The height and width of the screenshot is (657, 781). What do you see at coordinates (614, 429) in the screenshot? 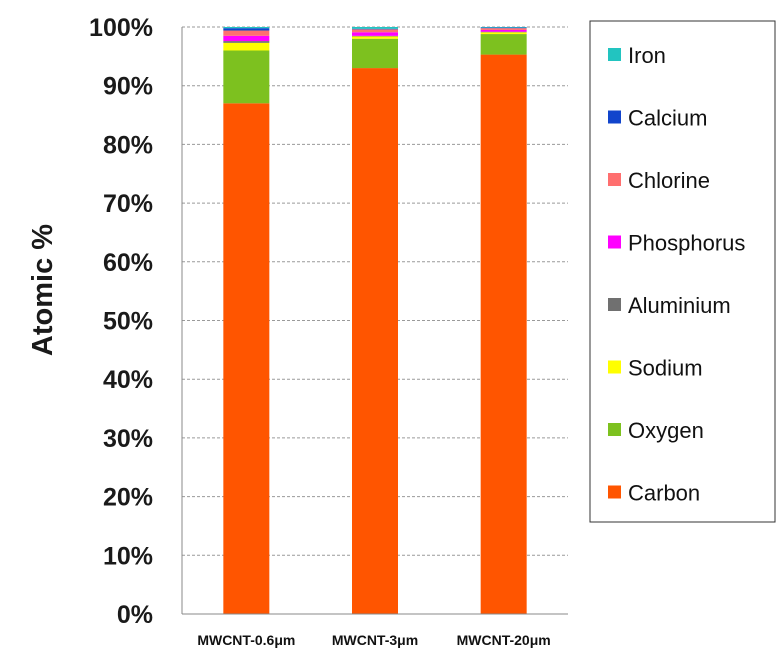
I see `legend-swatch-oxygen` at bounding box center [614, 429].